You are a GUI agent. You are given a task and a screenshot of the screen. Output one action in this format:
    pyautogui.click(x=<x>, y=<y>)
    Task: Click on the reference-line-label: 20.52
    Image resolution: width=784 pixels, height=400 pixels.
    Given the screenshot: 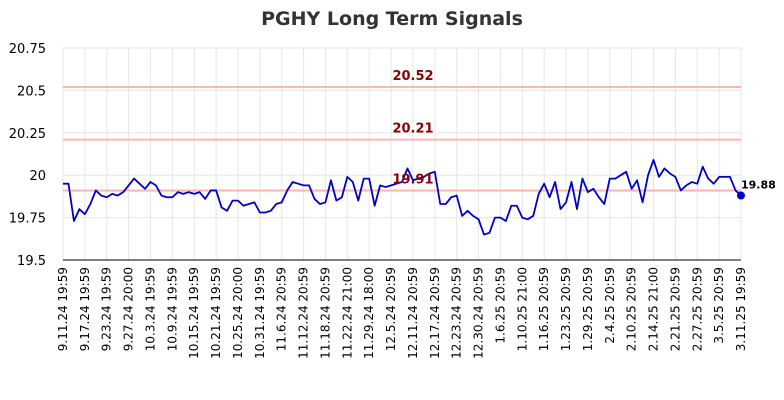 What is the action you would take?
    pyautogui.click(x=412, y=76)
    